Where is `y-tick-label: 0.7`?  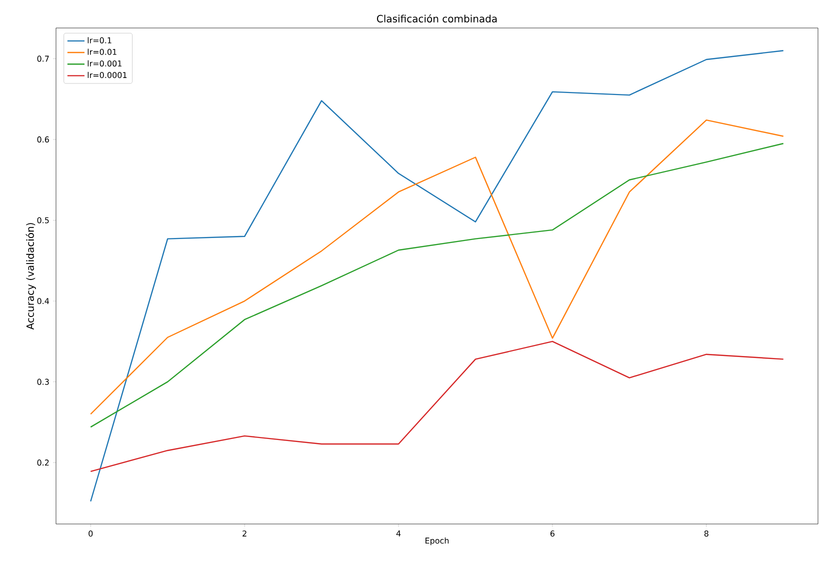 y-tick-label: 0.7 is located at coordinates (43, 59).